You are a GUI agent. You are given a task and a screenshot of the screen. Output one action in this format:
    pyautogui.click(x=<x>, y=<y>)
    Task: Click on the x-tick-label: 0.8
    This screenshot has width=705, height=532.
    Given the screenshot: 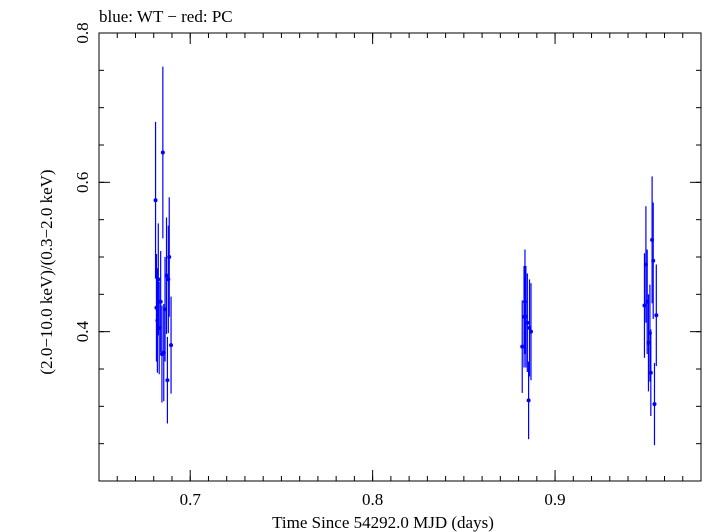 What is the action you would take?
    pyautogui.click(x=372, y=499)
    